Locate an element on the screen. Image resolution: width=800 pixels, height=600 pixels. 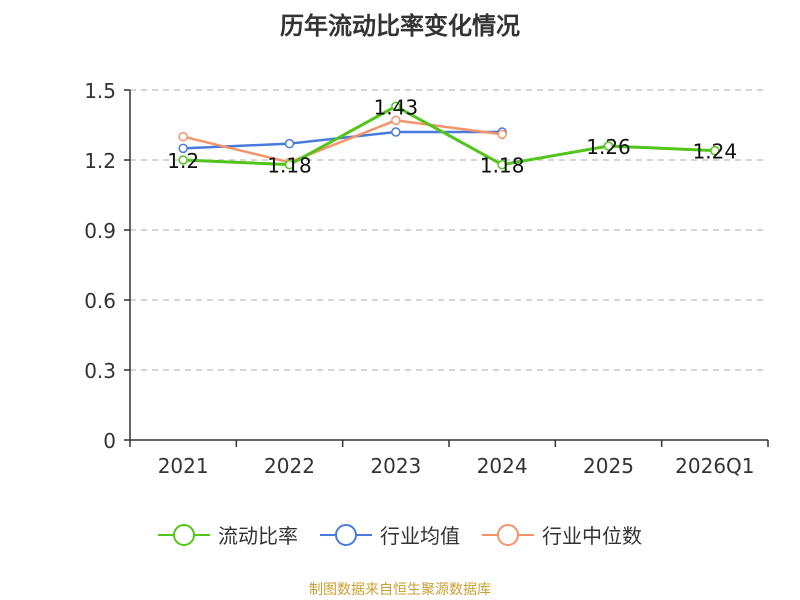
legend-item-current-ratio: 流动比率 is located at coordinates (228, 534).